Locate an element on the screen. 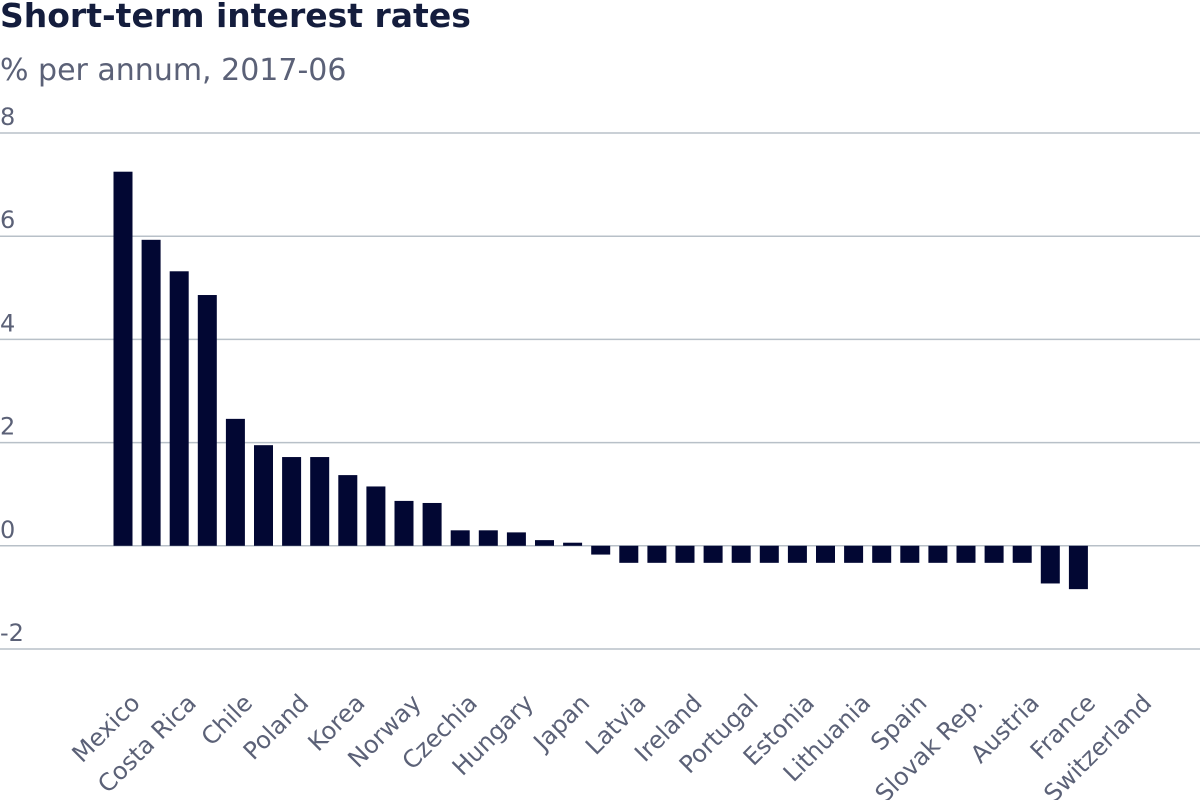  y-tick-label: 8 is located at coordinates (7, 117).